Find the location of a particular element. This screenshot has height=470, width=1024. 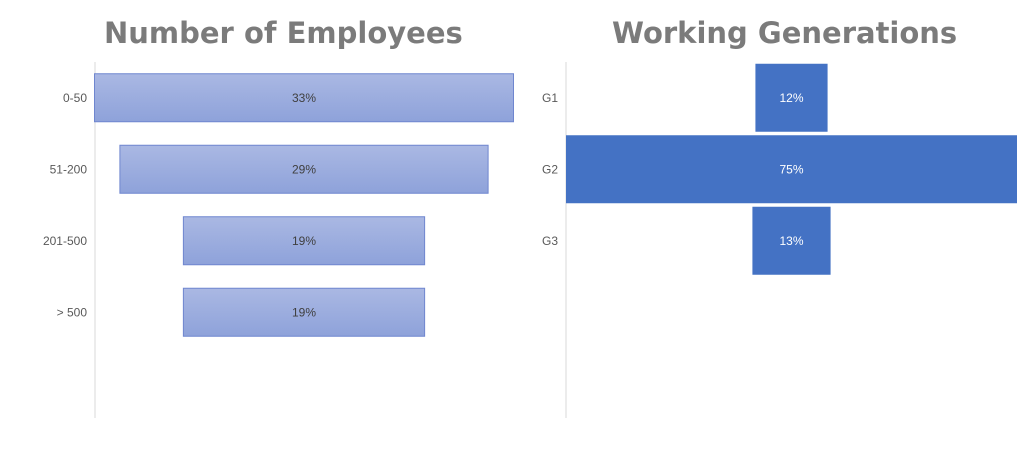

employees-data-label: 33% is located at coordinates (304, 98).